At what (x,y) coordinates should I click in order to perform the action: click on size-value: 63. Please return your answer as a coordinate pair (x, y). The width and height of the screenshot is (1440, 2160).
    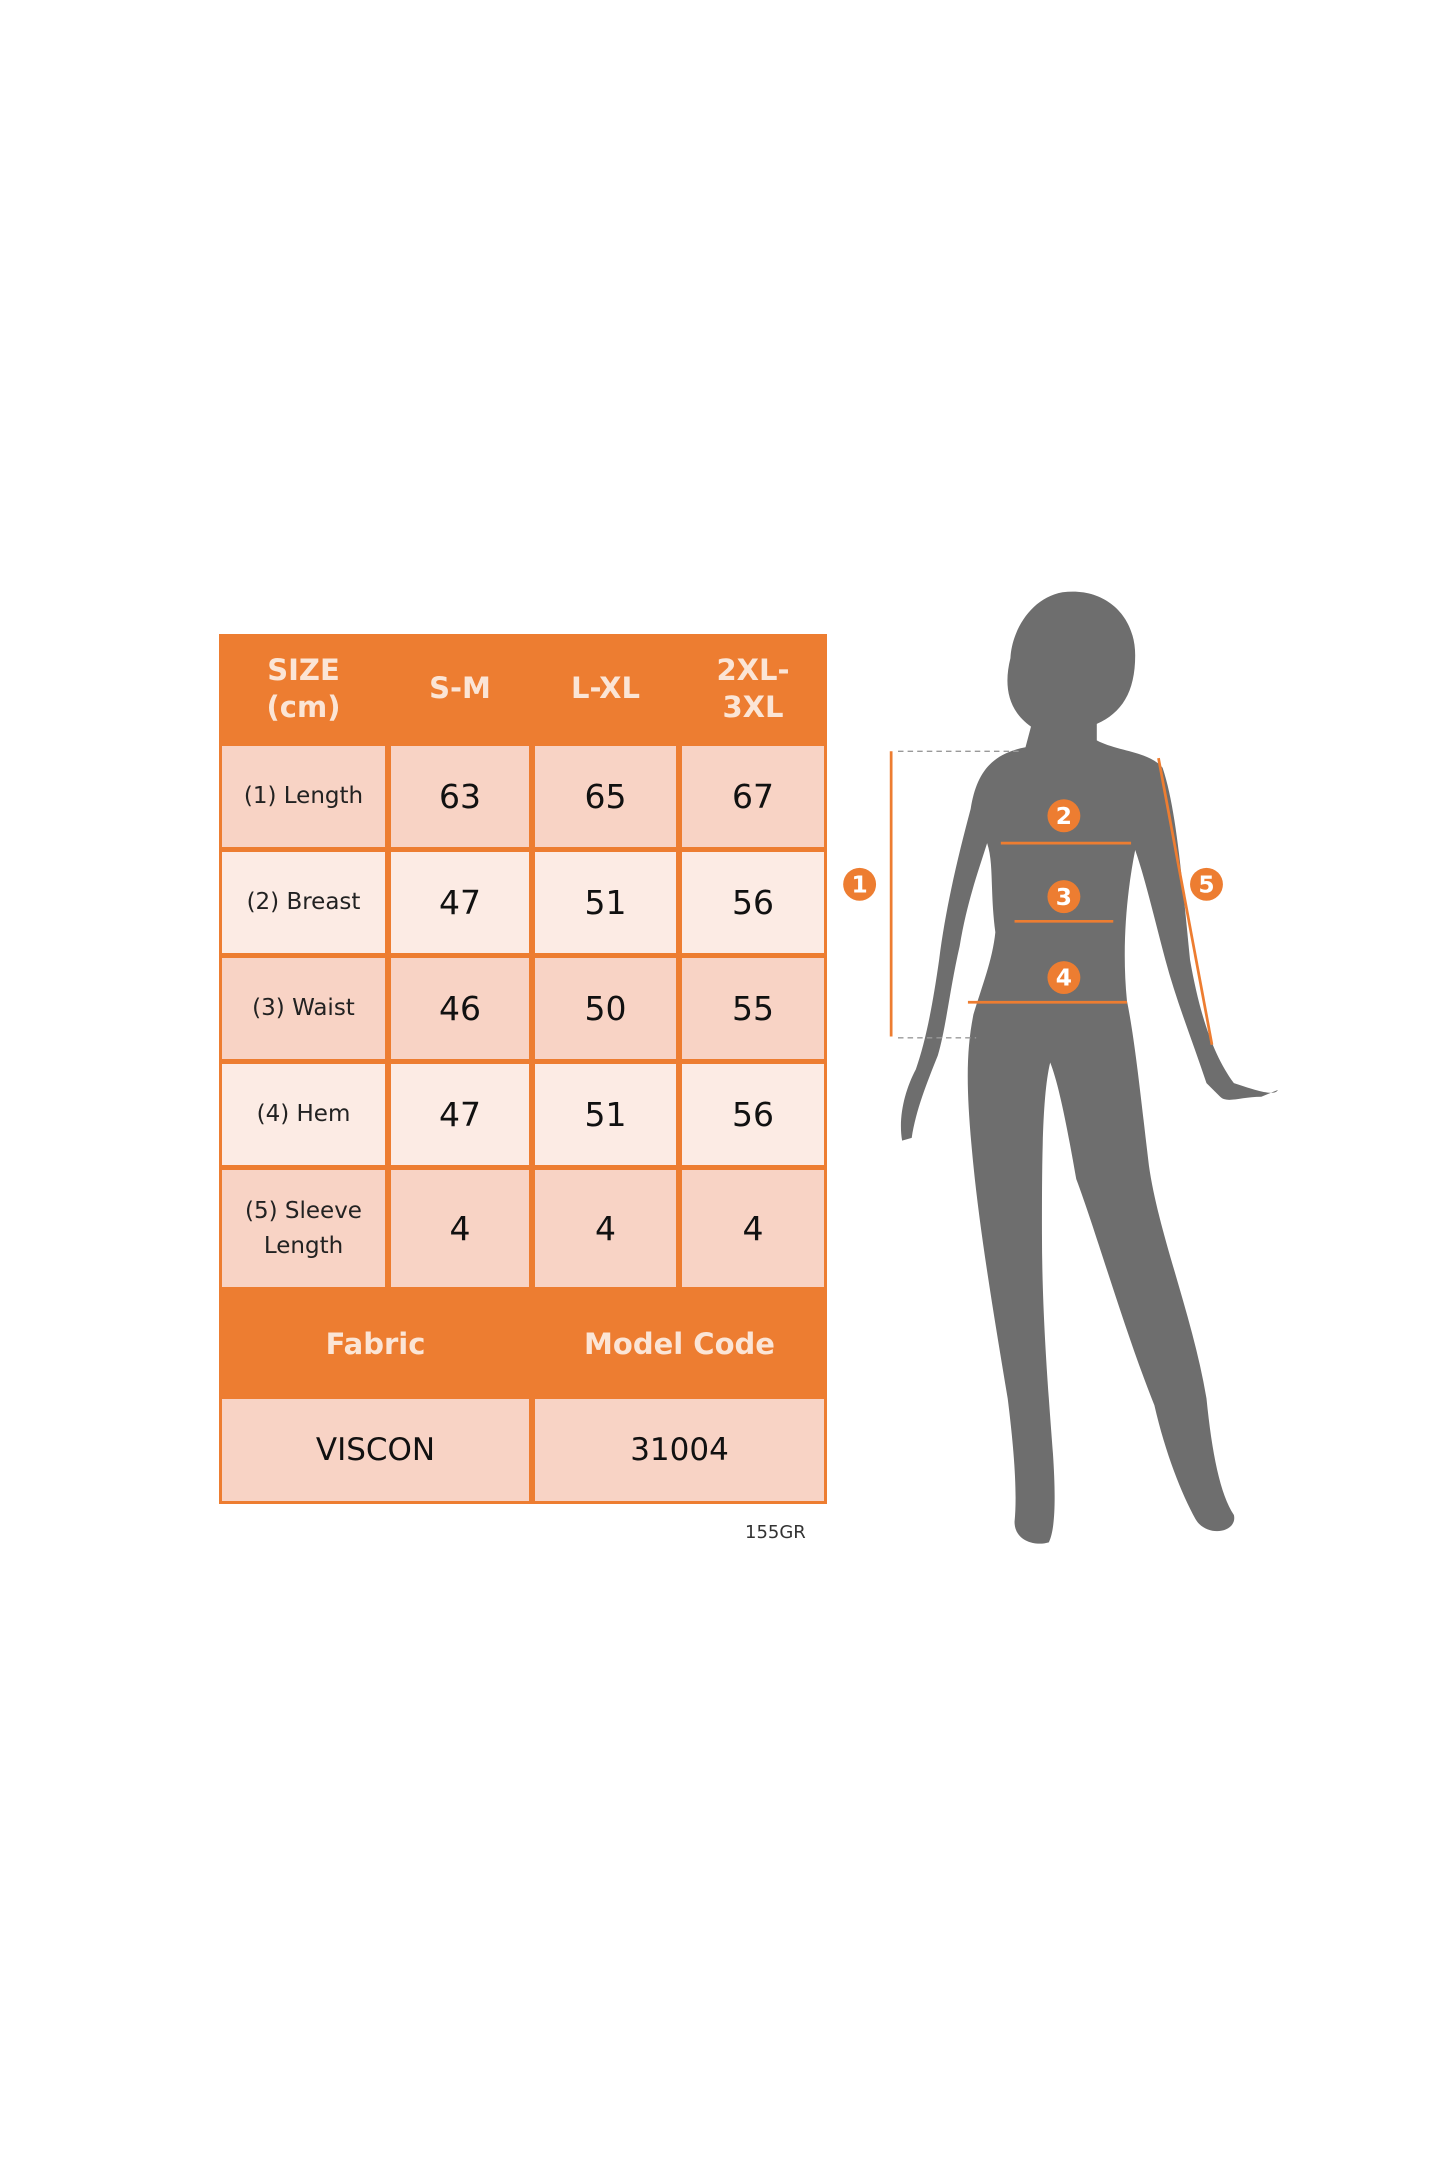
    Looking at the image, I should click on (460, 796).